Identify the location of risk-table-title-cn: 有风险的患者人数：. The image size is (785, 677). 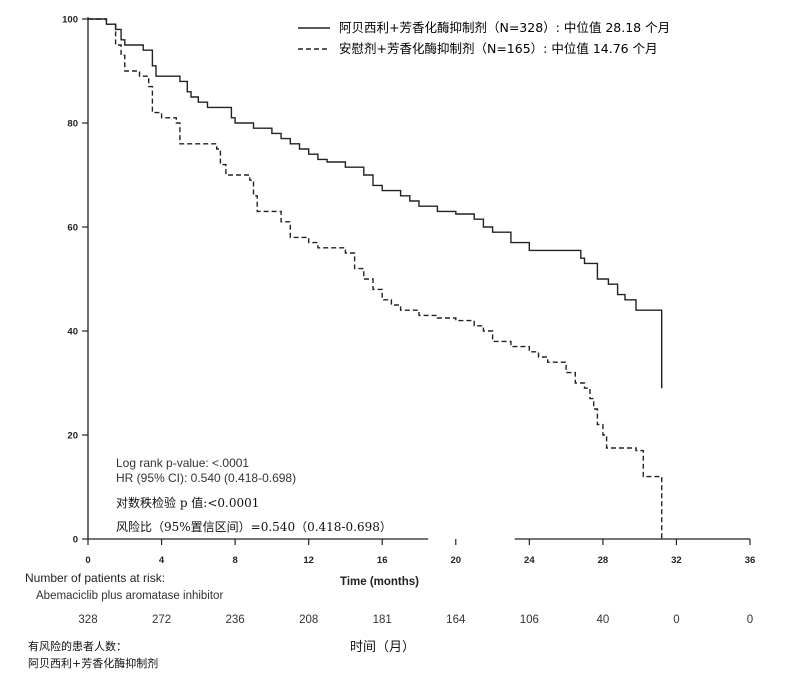
(77, 646).